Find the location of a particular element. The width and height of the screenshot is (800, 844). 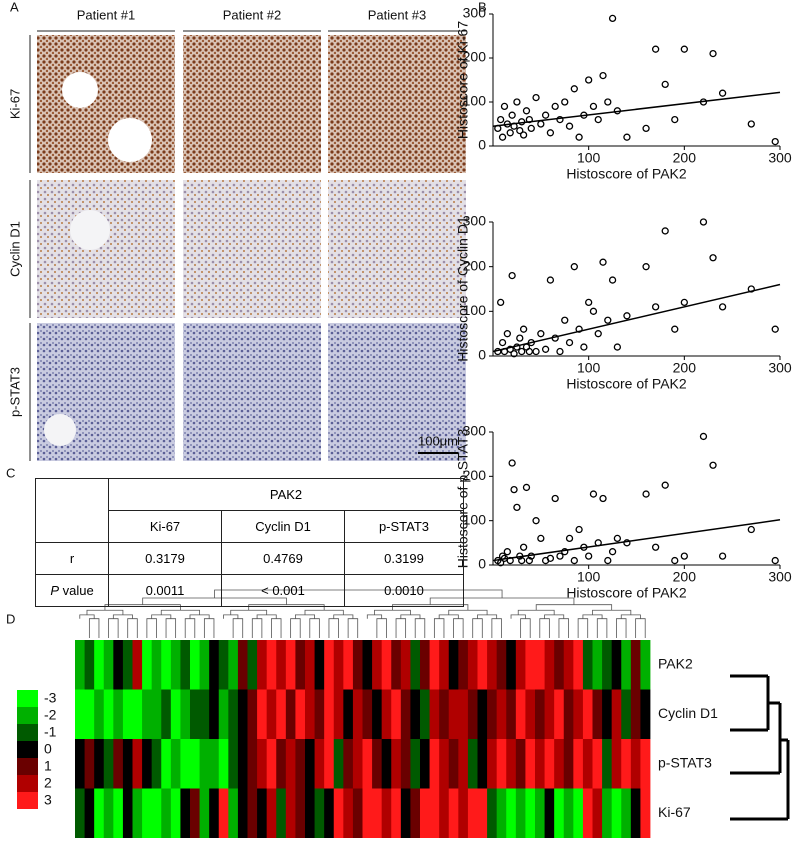

y-axis-label: Histoscore of Cyclin D1 is located at coordinates (463, 289).